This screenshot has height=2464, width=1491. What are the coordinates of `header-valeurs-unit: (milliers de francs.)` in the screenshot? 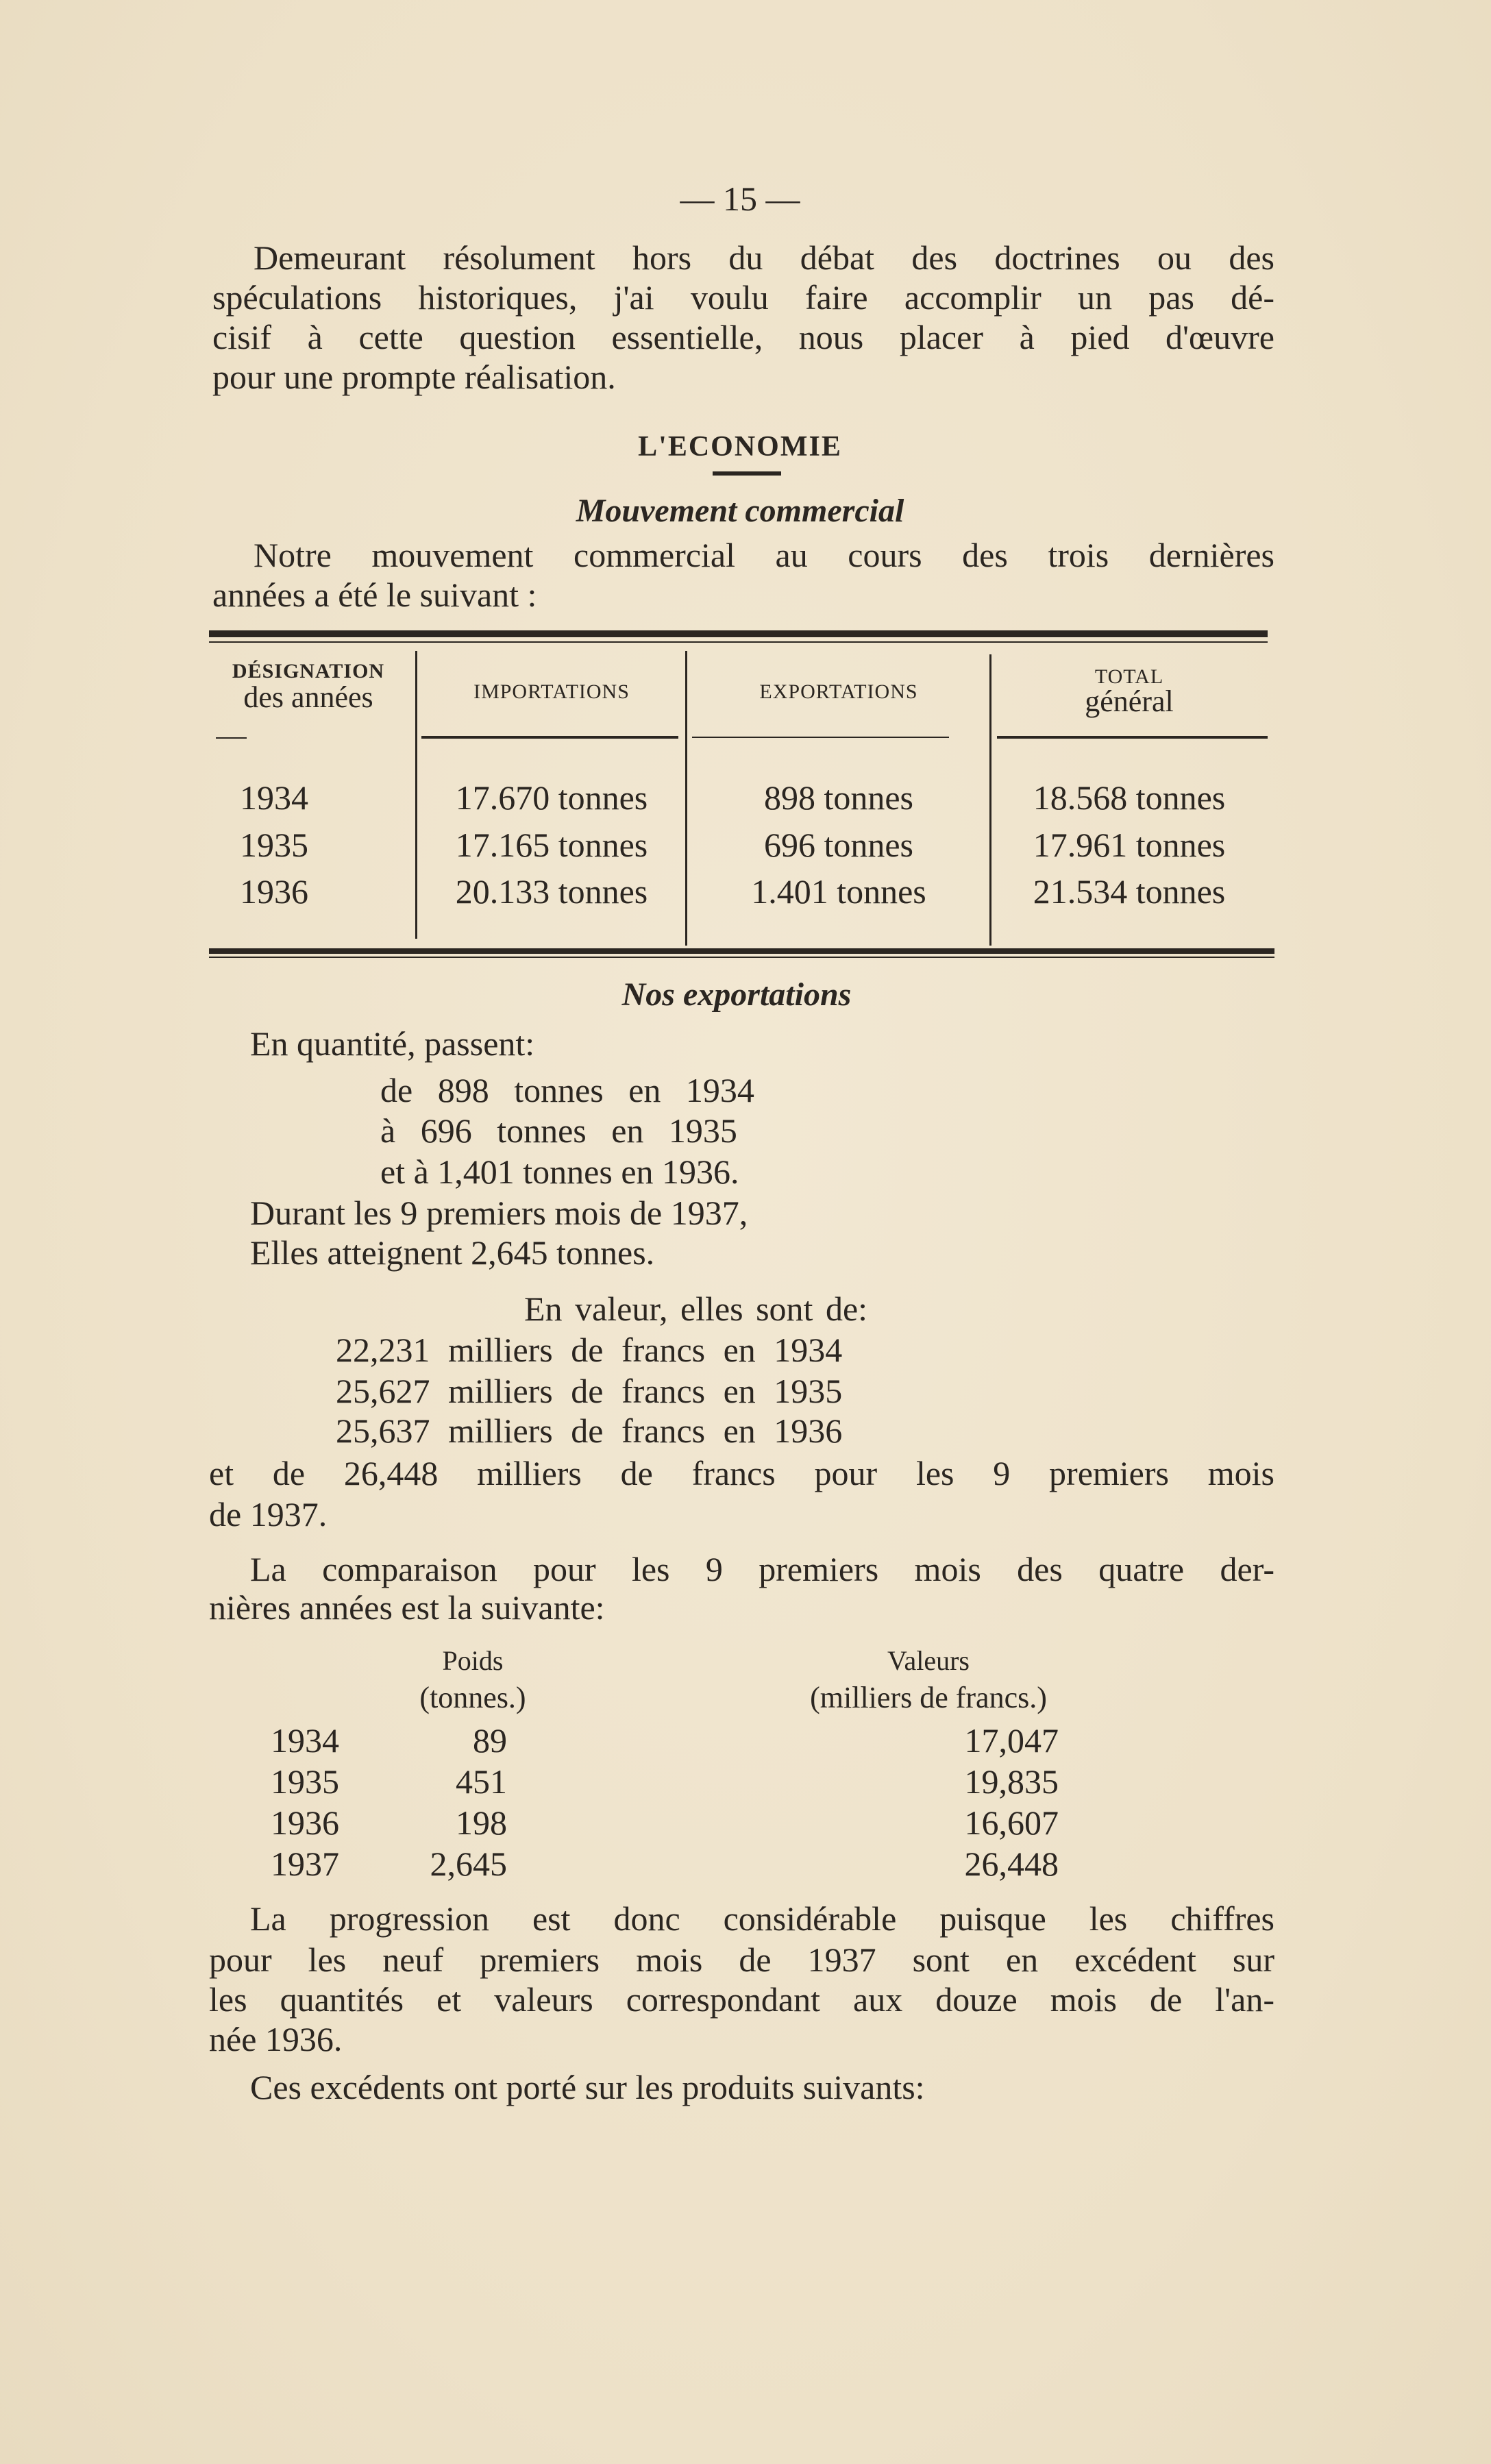 It's located at (928, 1697).